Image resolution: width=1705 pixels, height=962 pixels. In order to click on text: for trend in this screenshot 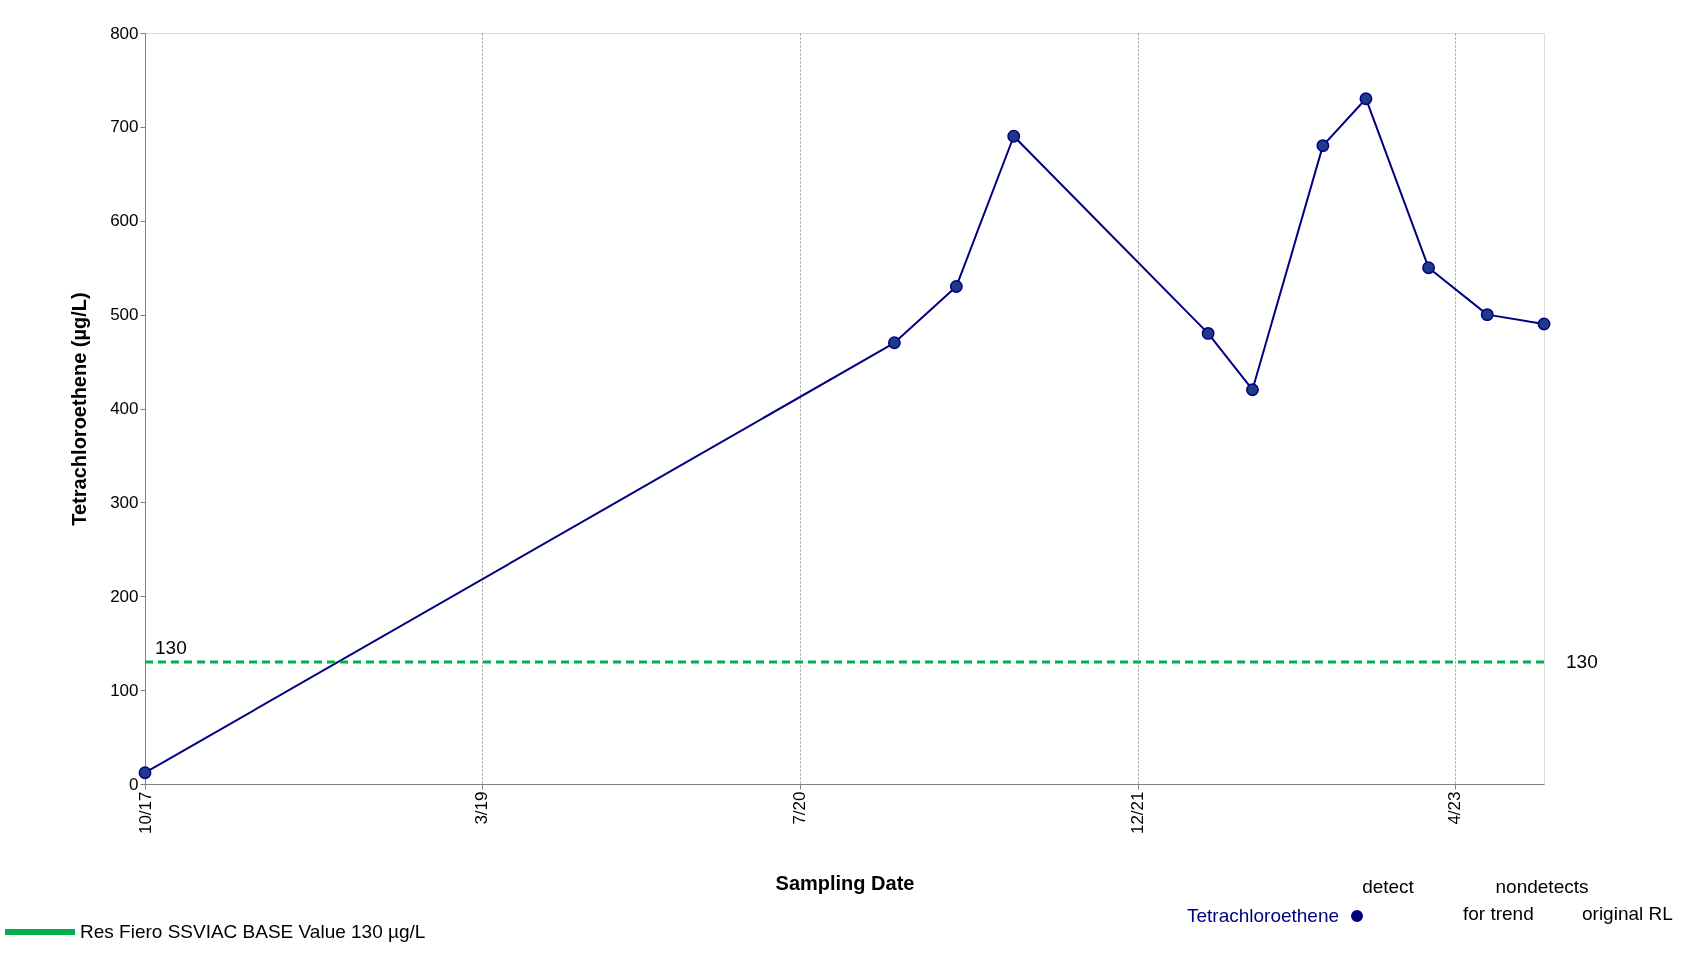, I will do `click(1498, 913)`.